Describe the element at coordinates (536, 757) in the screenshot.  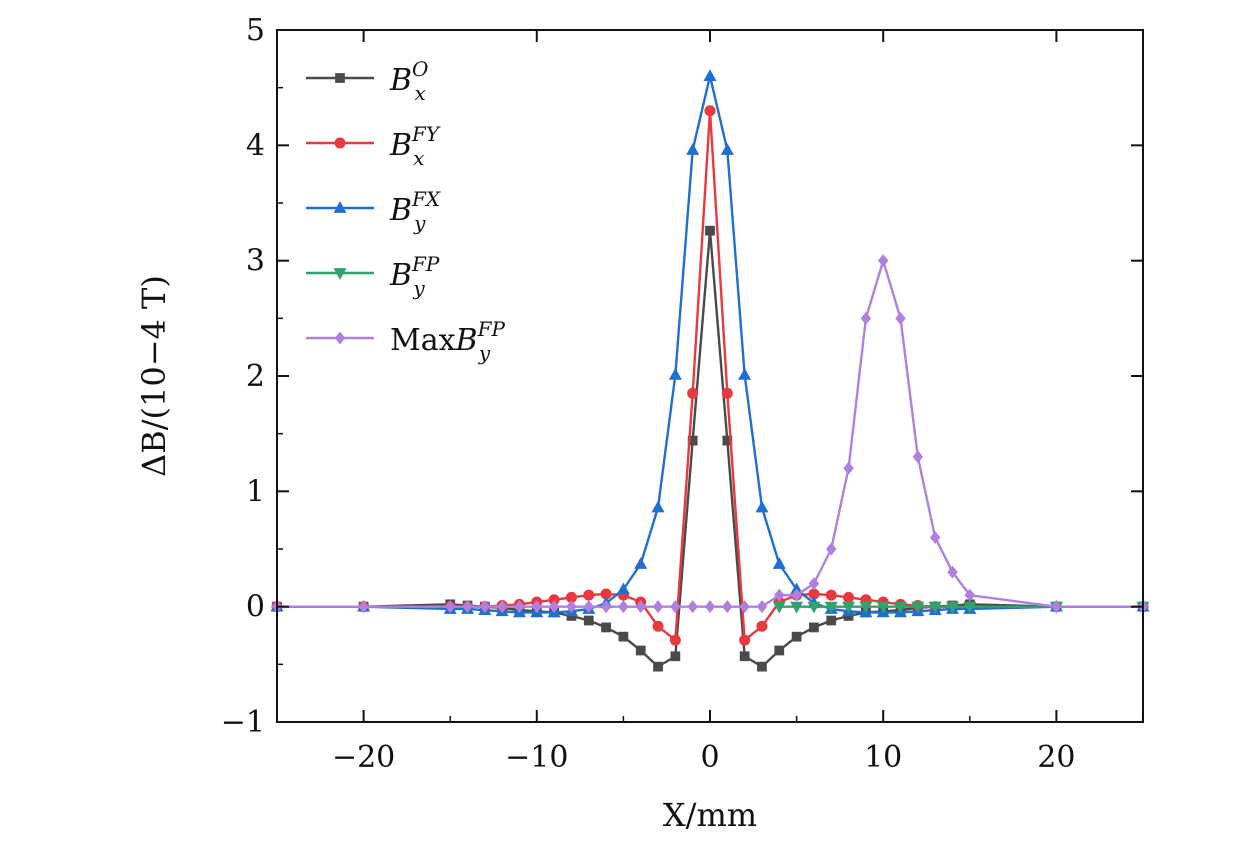
I see `x-tick-label: −10` at that location.